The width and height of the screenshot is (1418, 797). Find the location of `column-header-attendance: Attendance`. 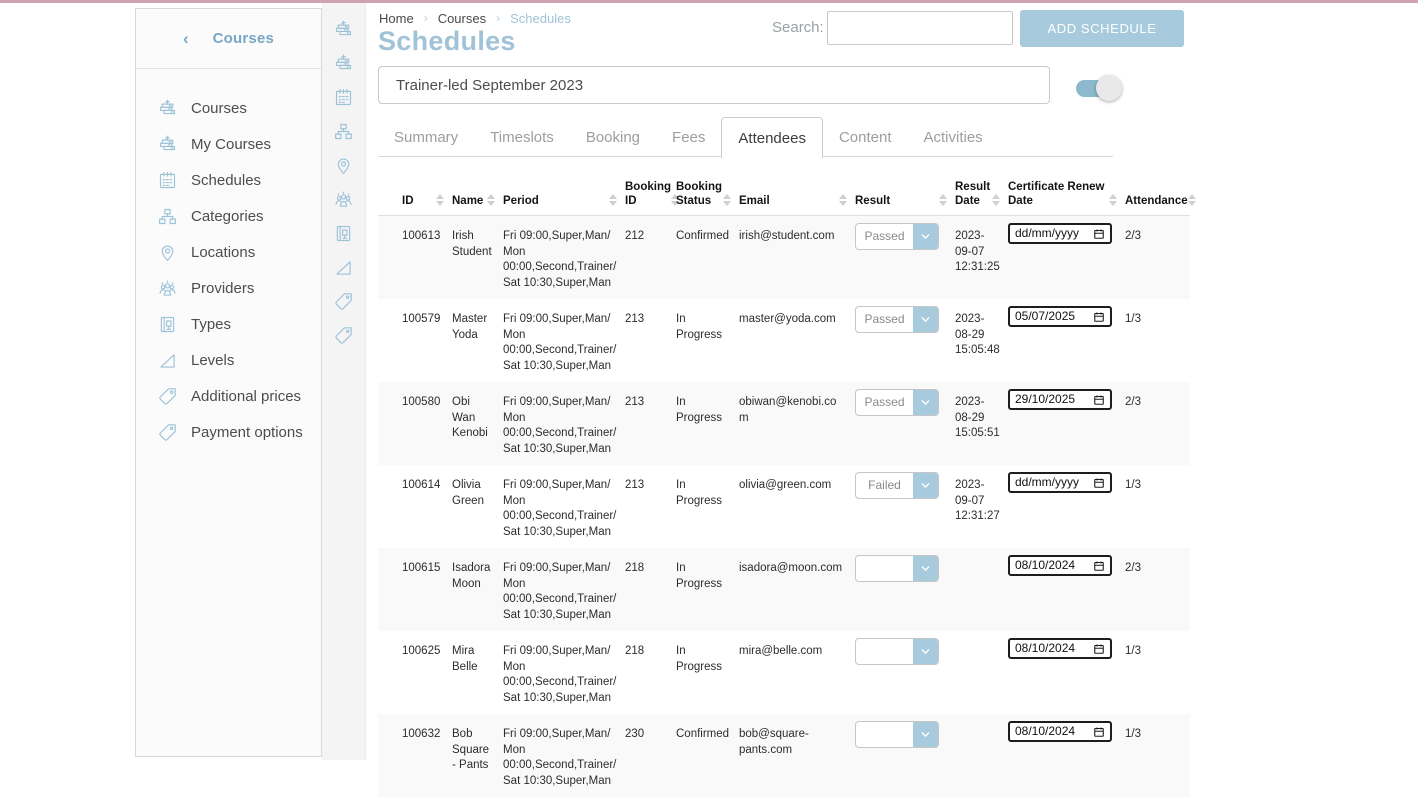

column-header-attendance: Attendance is located at coordinates (1160, 204).